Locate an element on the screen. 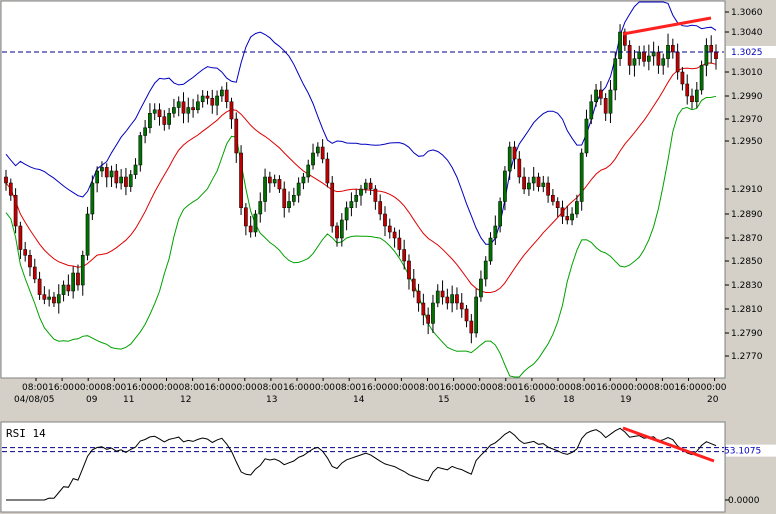 This screenshot has height=514, width=776. price-tick-label: 1.2790 is located at coordinates (747, 334).